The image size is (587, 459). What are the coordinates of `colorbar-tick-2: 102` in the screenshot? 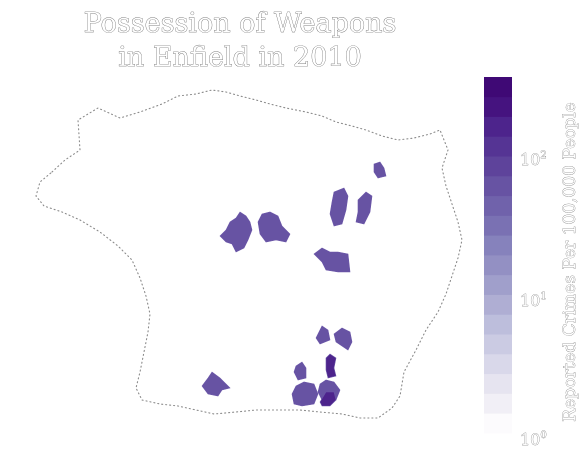 It's located at (533, 159).